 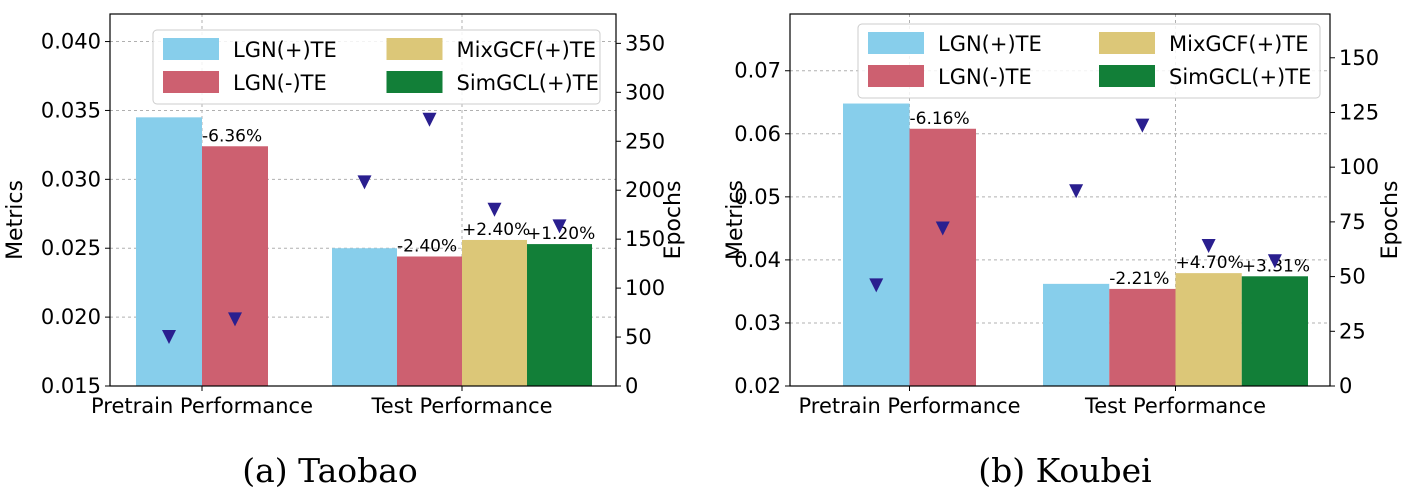 What do you see at coordinates (71, 179) in the screenshot?
I see `y-tick-label: 0.030` at bounding box center [71, 179].